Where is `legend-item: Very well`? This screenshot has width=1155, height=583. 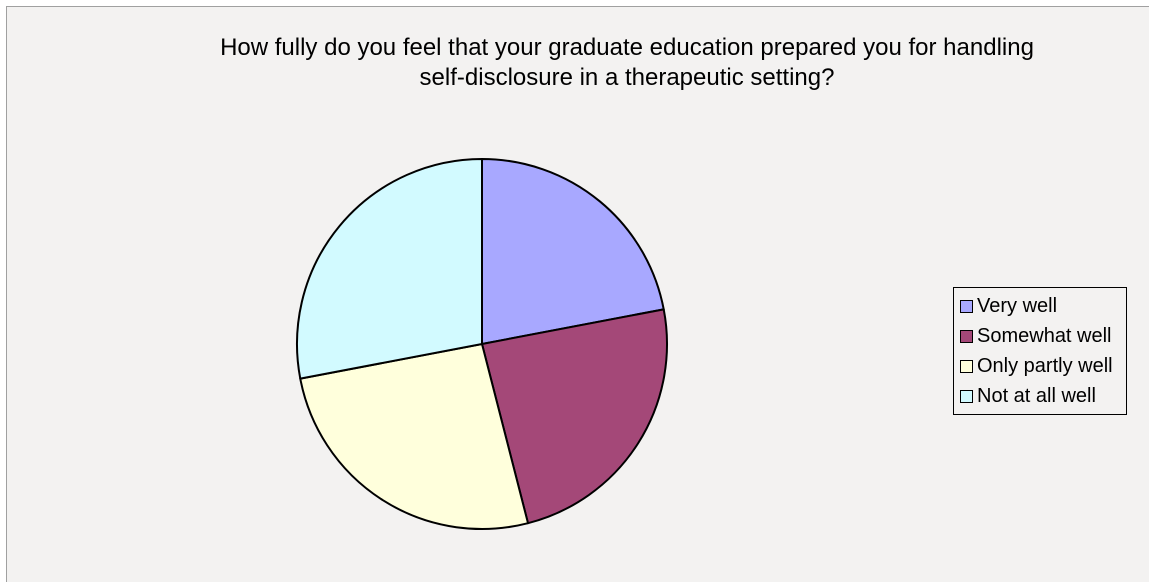
legend-item: Very well is located at coordinates (1043, 306).